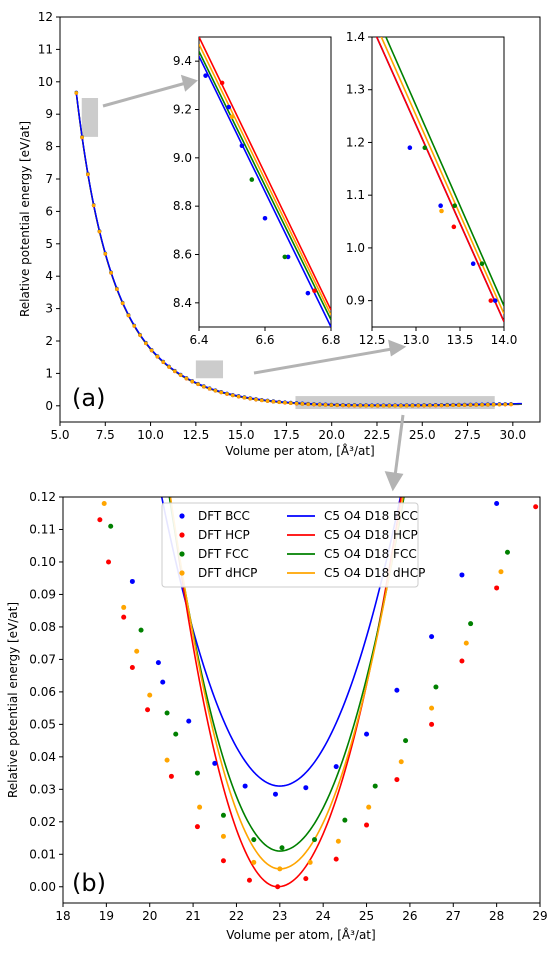 This screenshot has height=954, width=556. I want to click on panel-b-xlabel: Volume per atom, [Å³/at], so click(300, 934).